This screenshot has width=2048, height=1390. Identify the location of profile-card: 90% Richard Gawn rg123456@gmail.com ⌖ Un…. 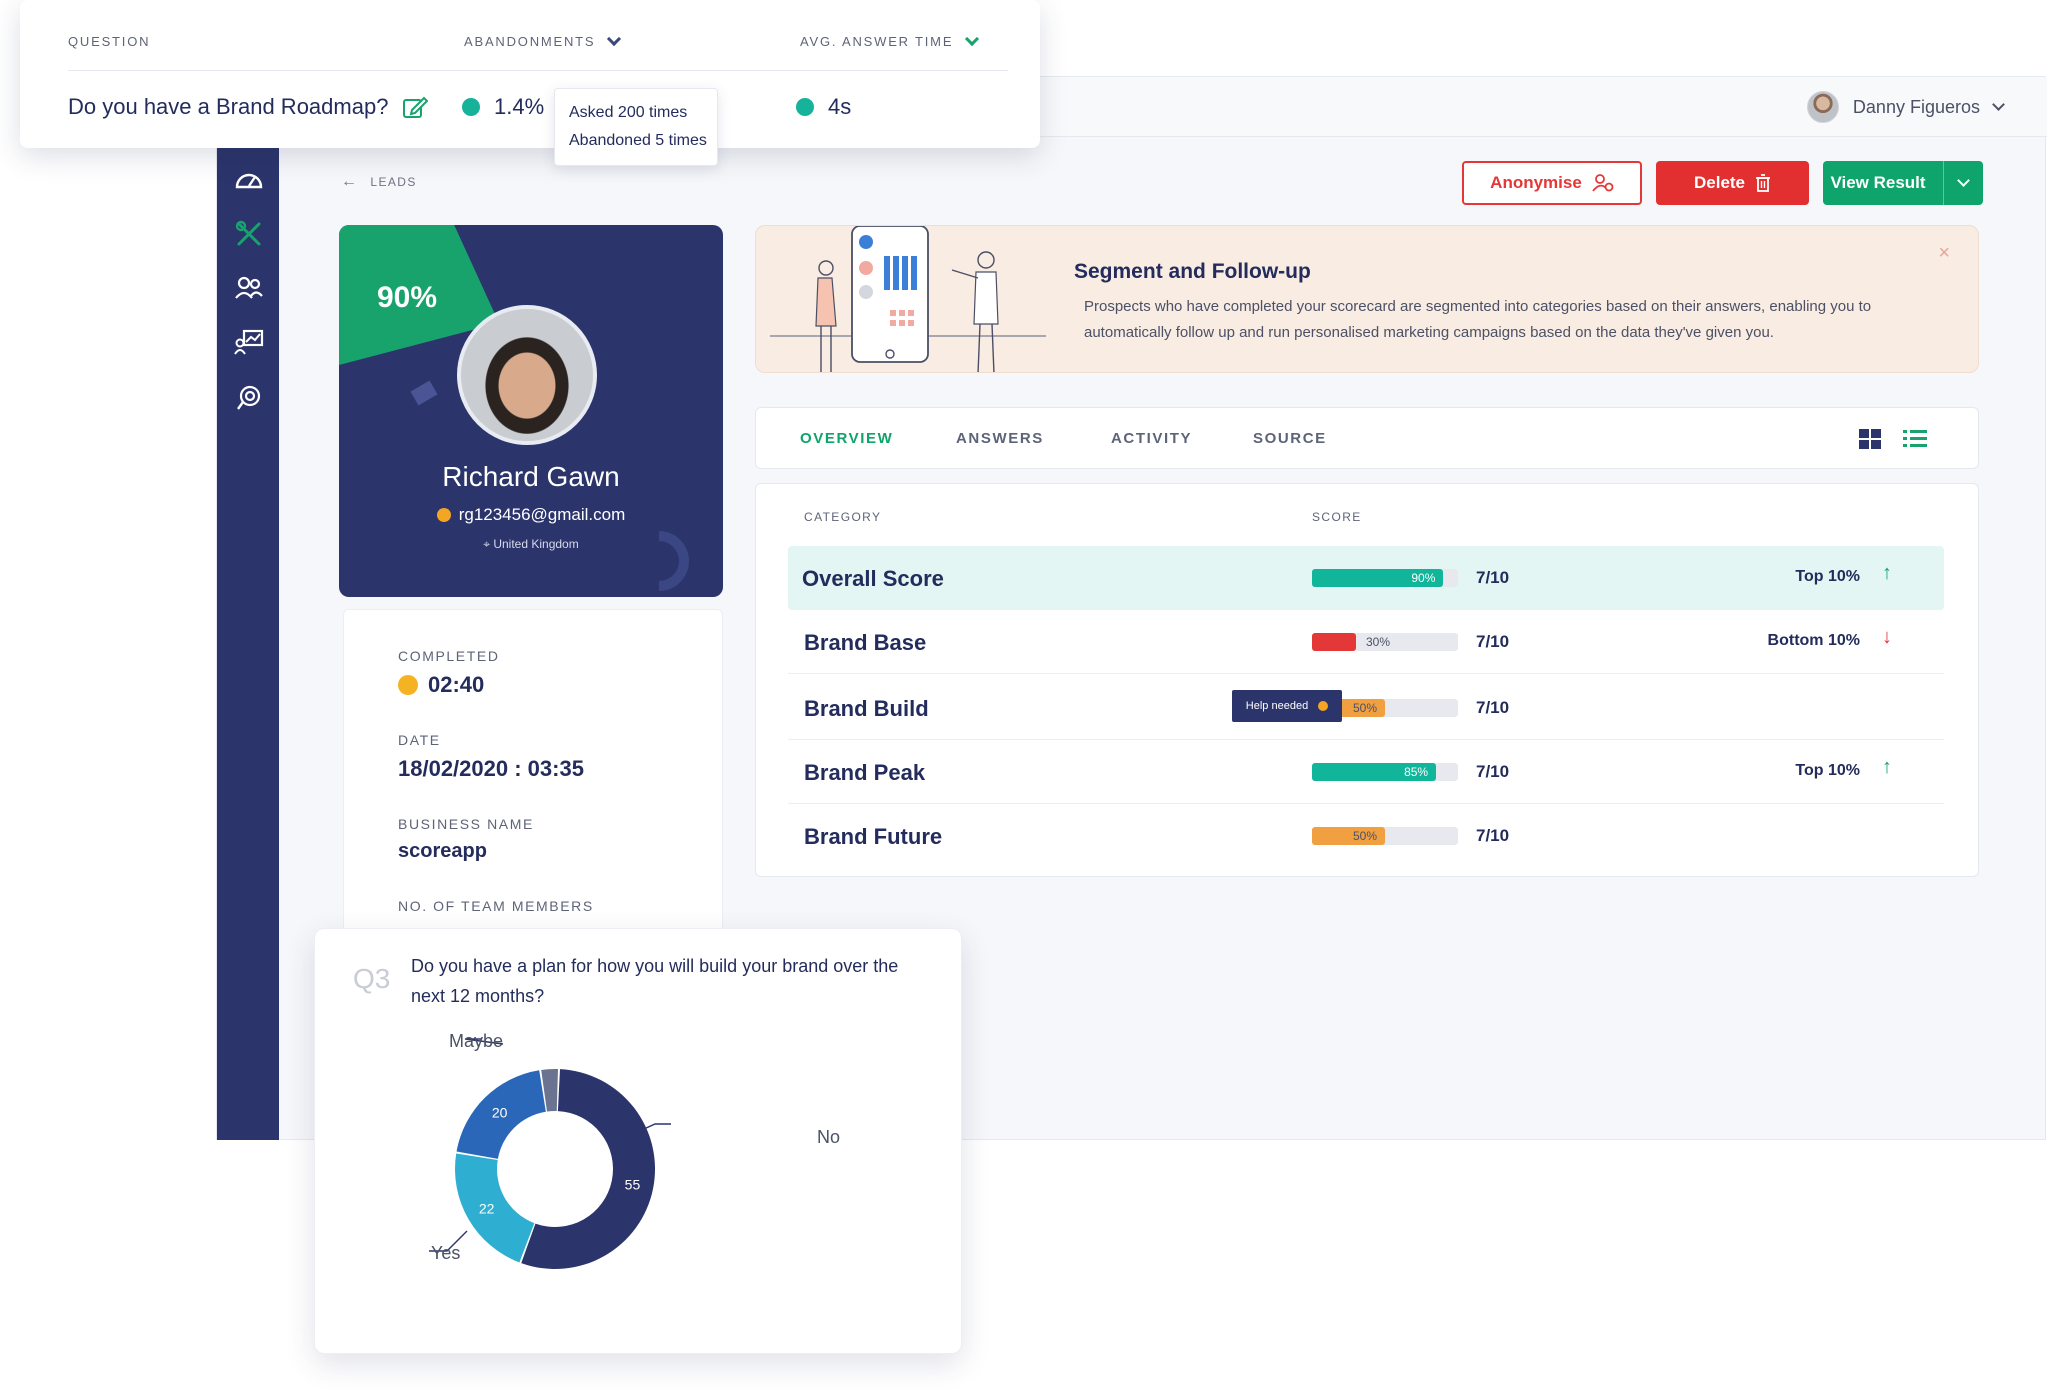
(531, 411).